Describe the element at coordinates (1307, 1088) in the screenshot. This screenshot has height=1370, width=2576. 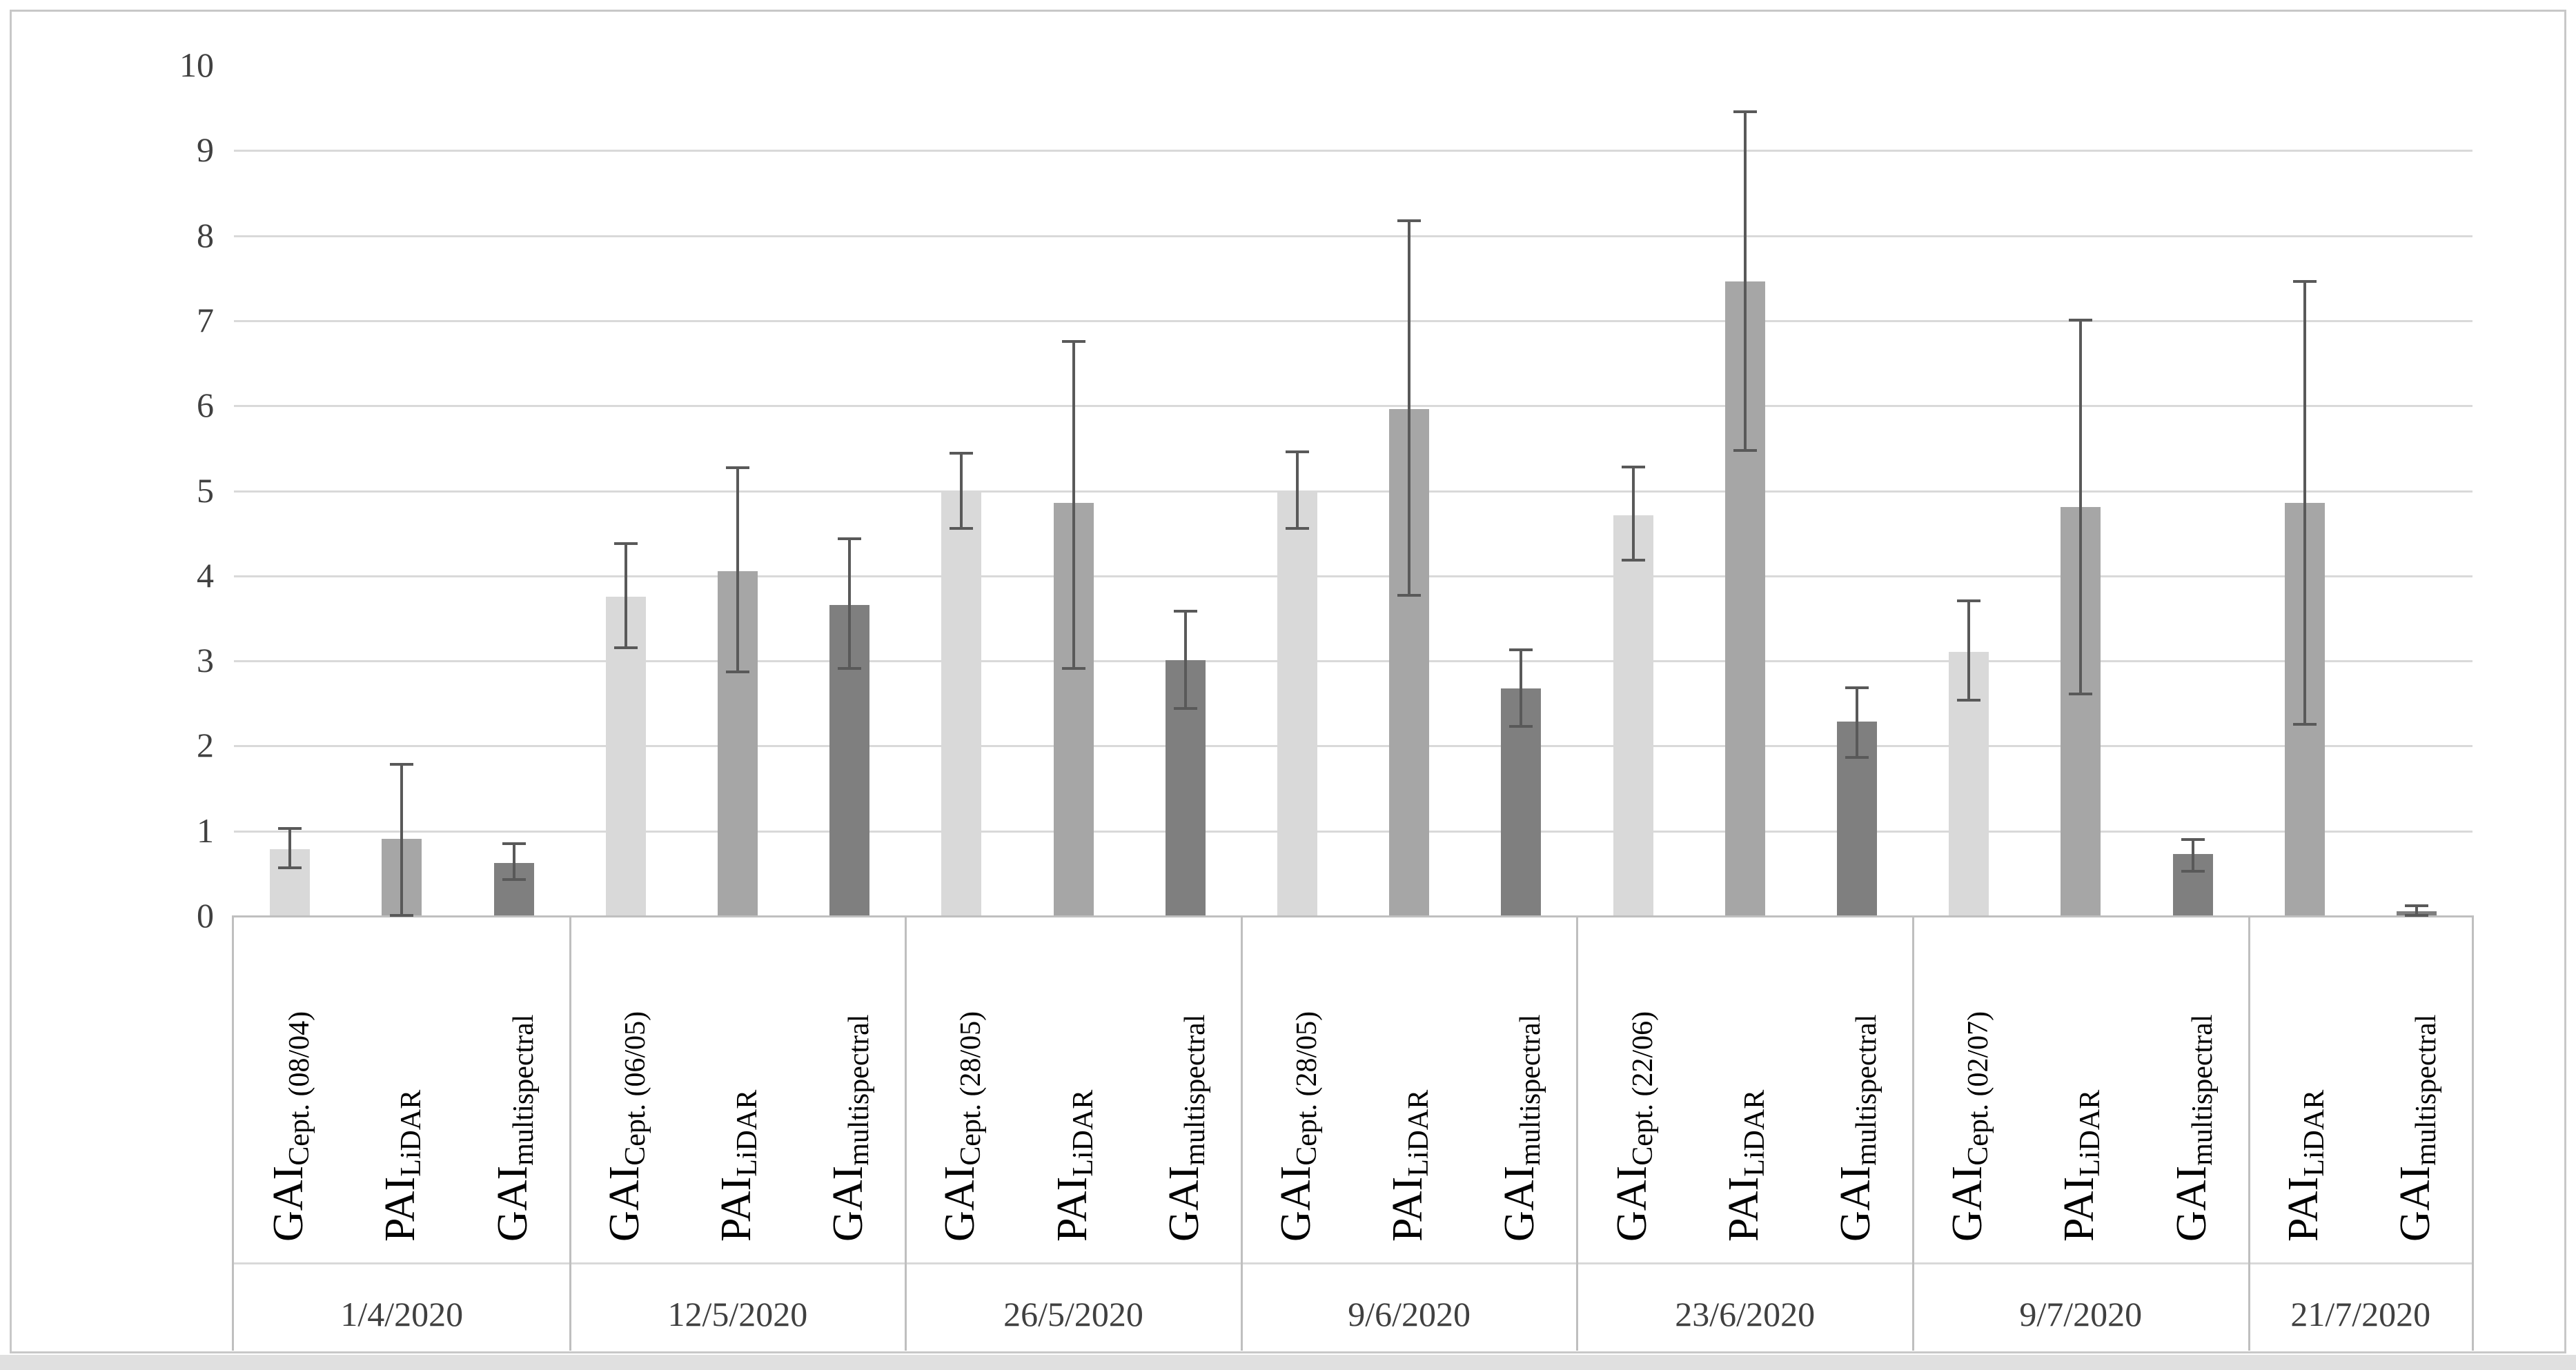
I see `category-label-subscript: Cept. (28/05)` at that location.